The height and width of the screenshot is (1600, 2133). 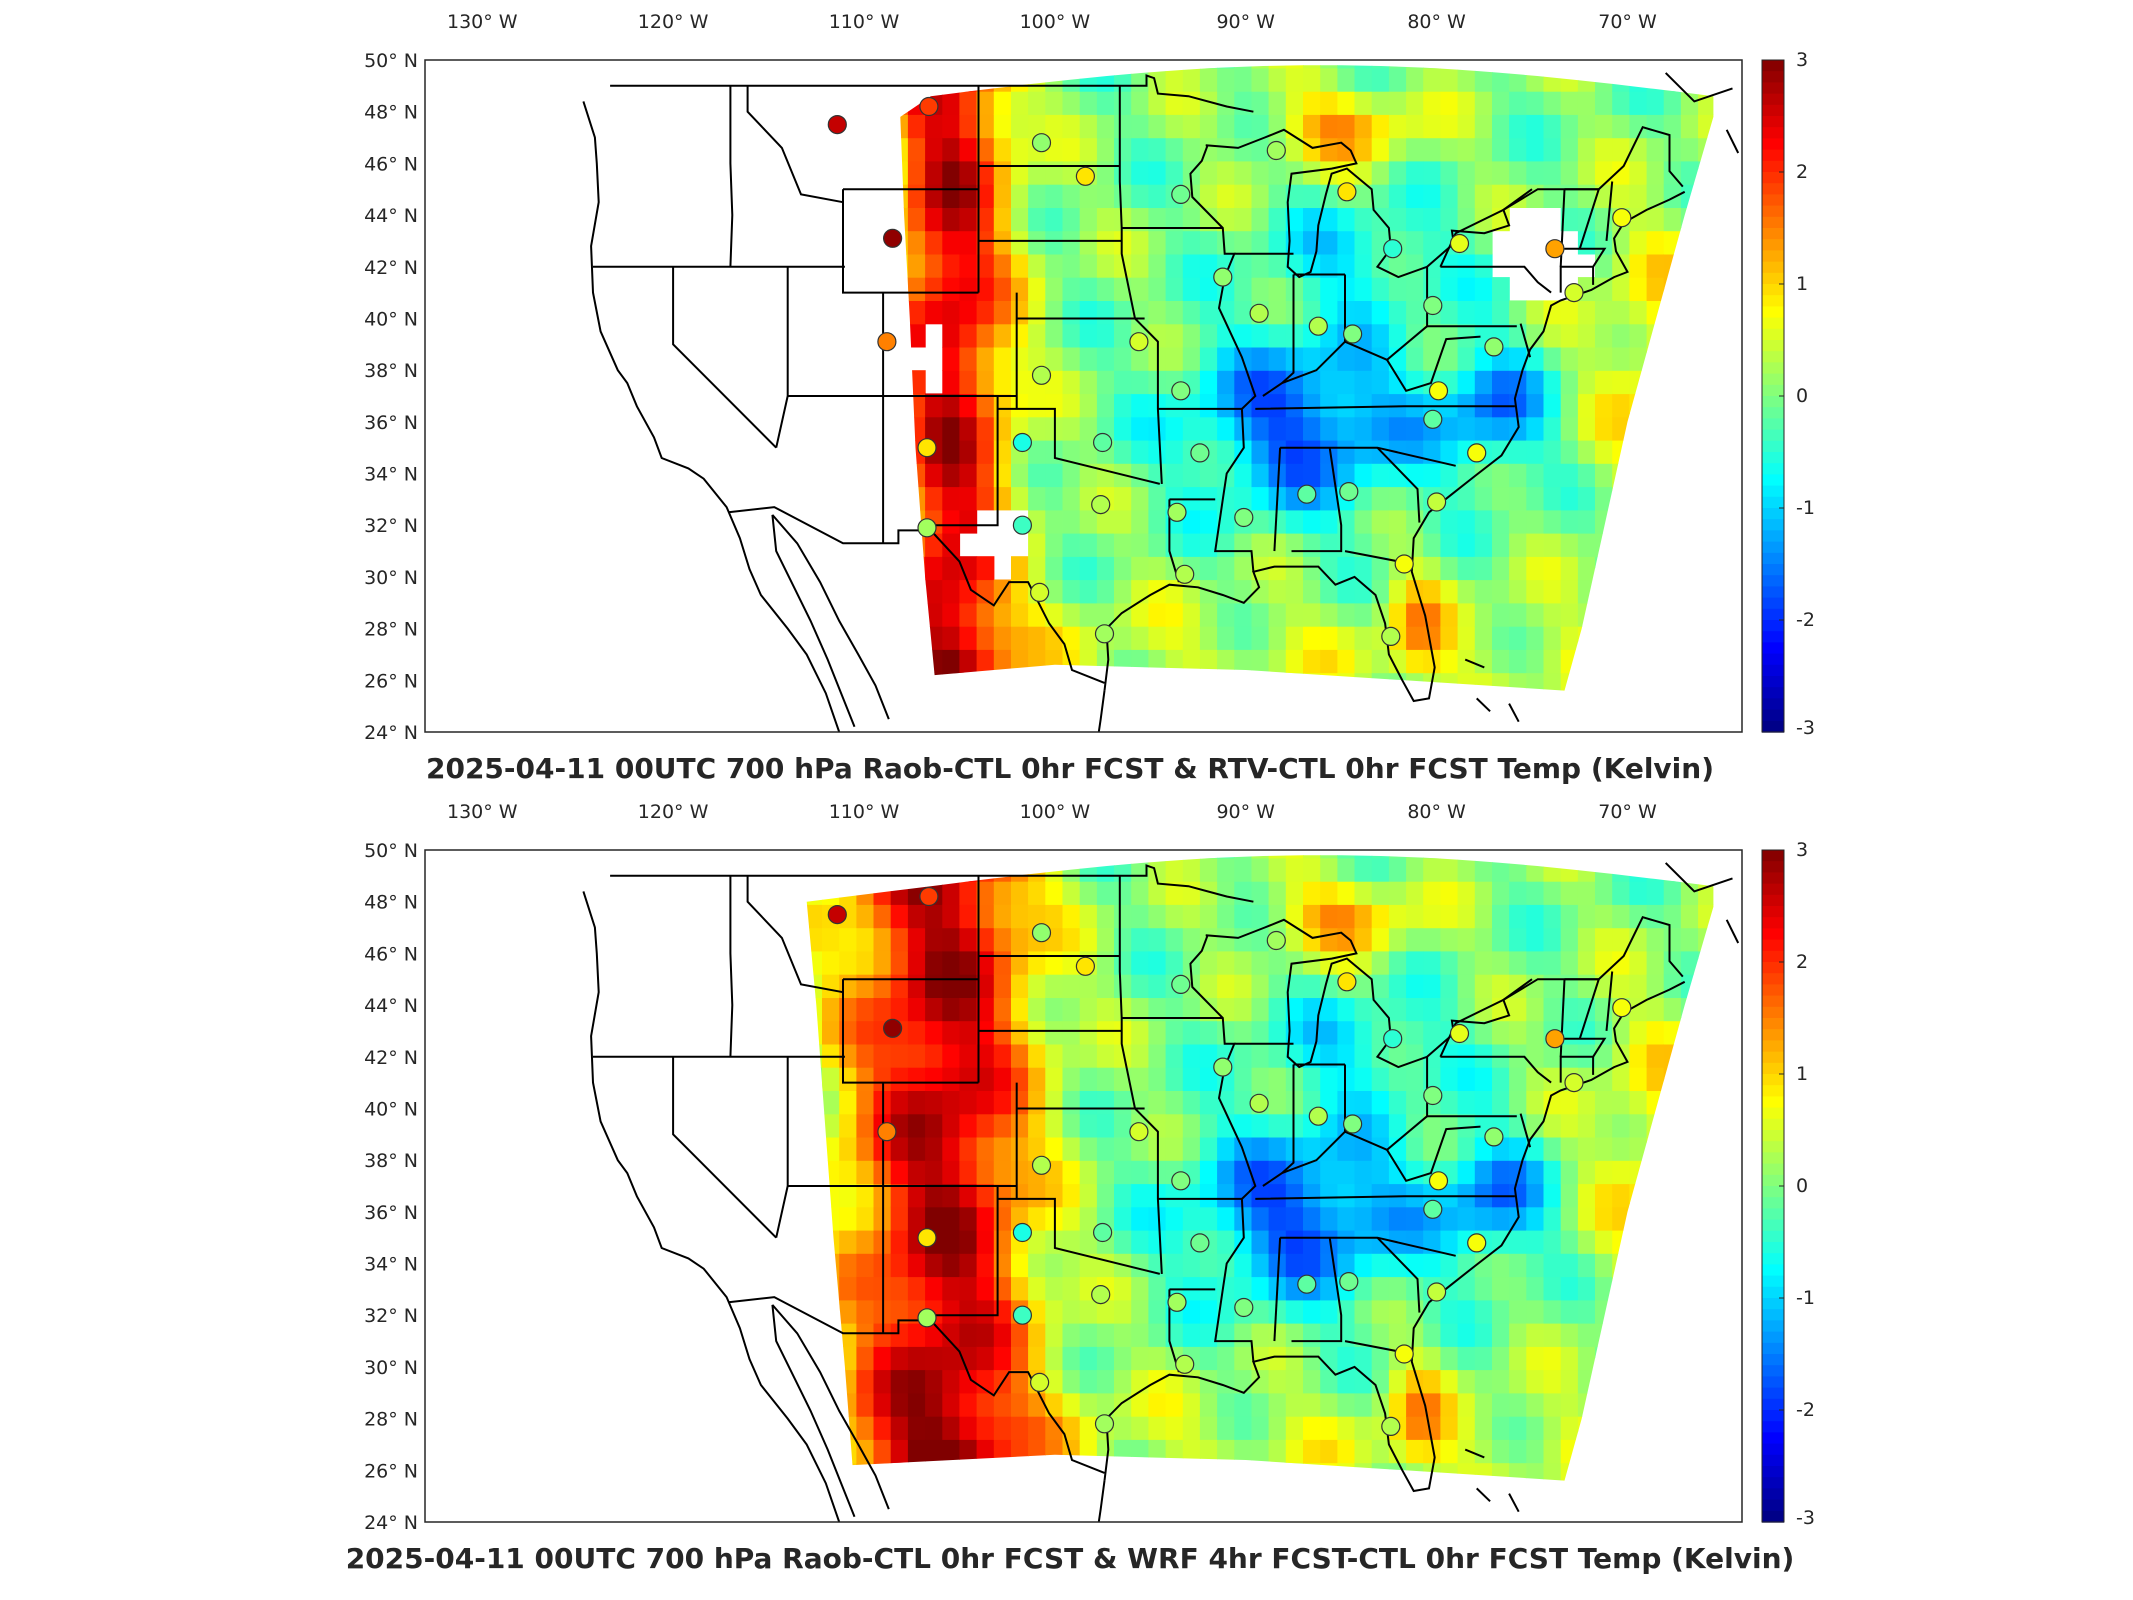 I want to click on colorbar-tick-label: 2, so click(x=1802, y=172).